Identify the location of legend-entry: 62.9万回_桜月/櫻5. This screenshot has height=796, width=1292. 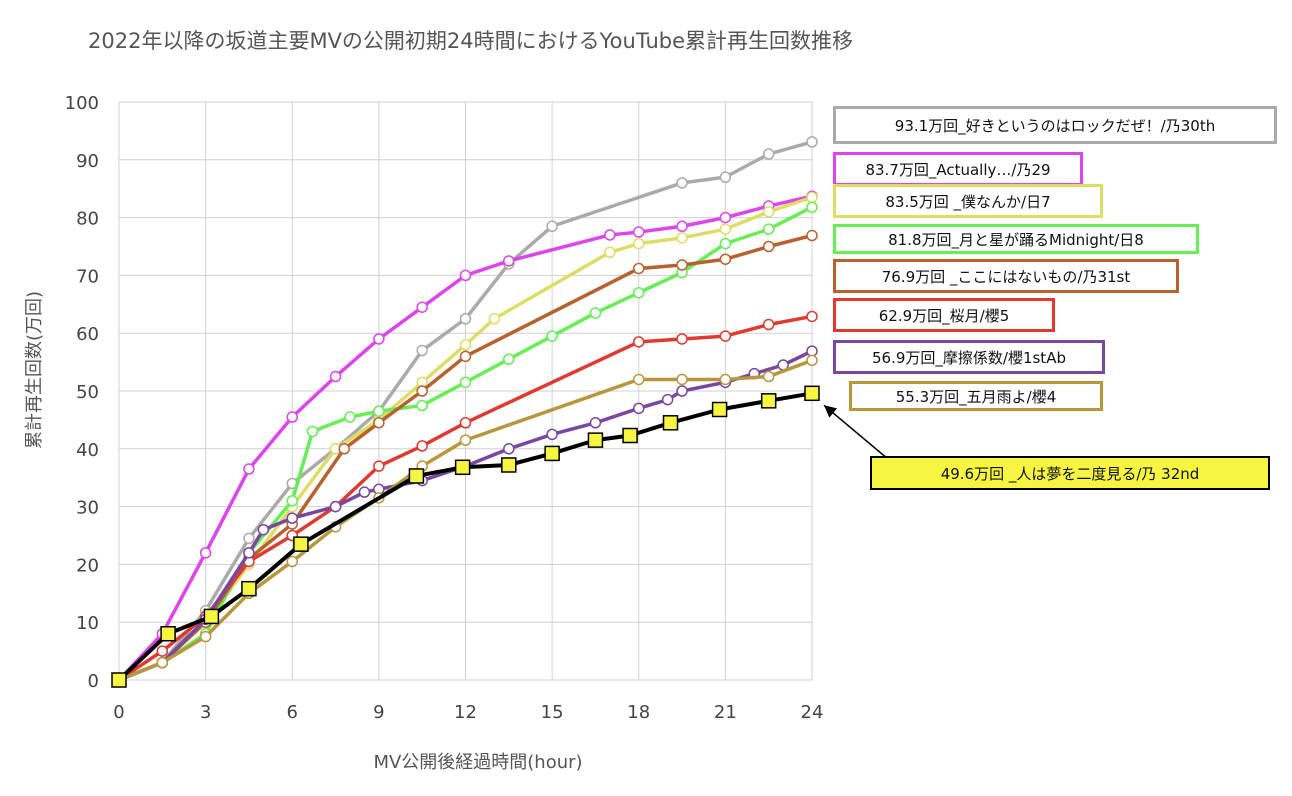
(944, 315).